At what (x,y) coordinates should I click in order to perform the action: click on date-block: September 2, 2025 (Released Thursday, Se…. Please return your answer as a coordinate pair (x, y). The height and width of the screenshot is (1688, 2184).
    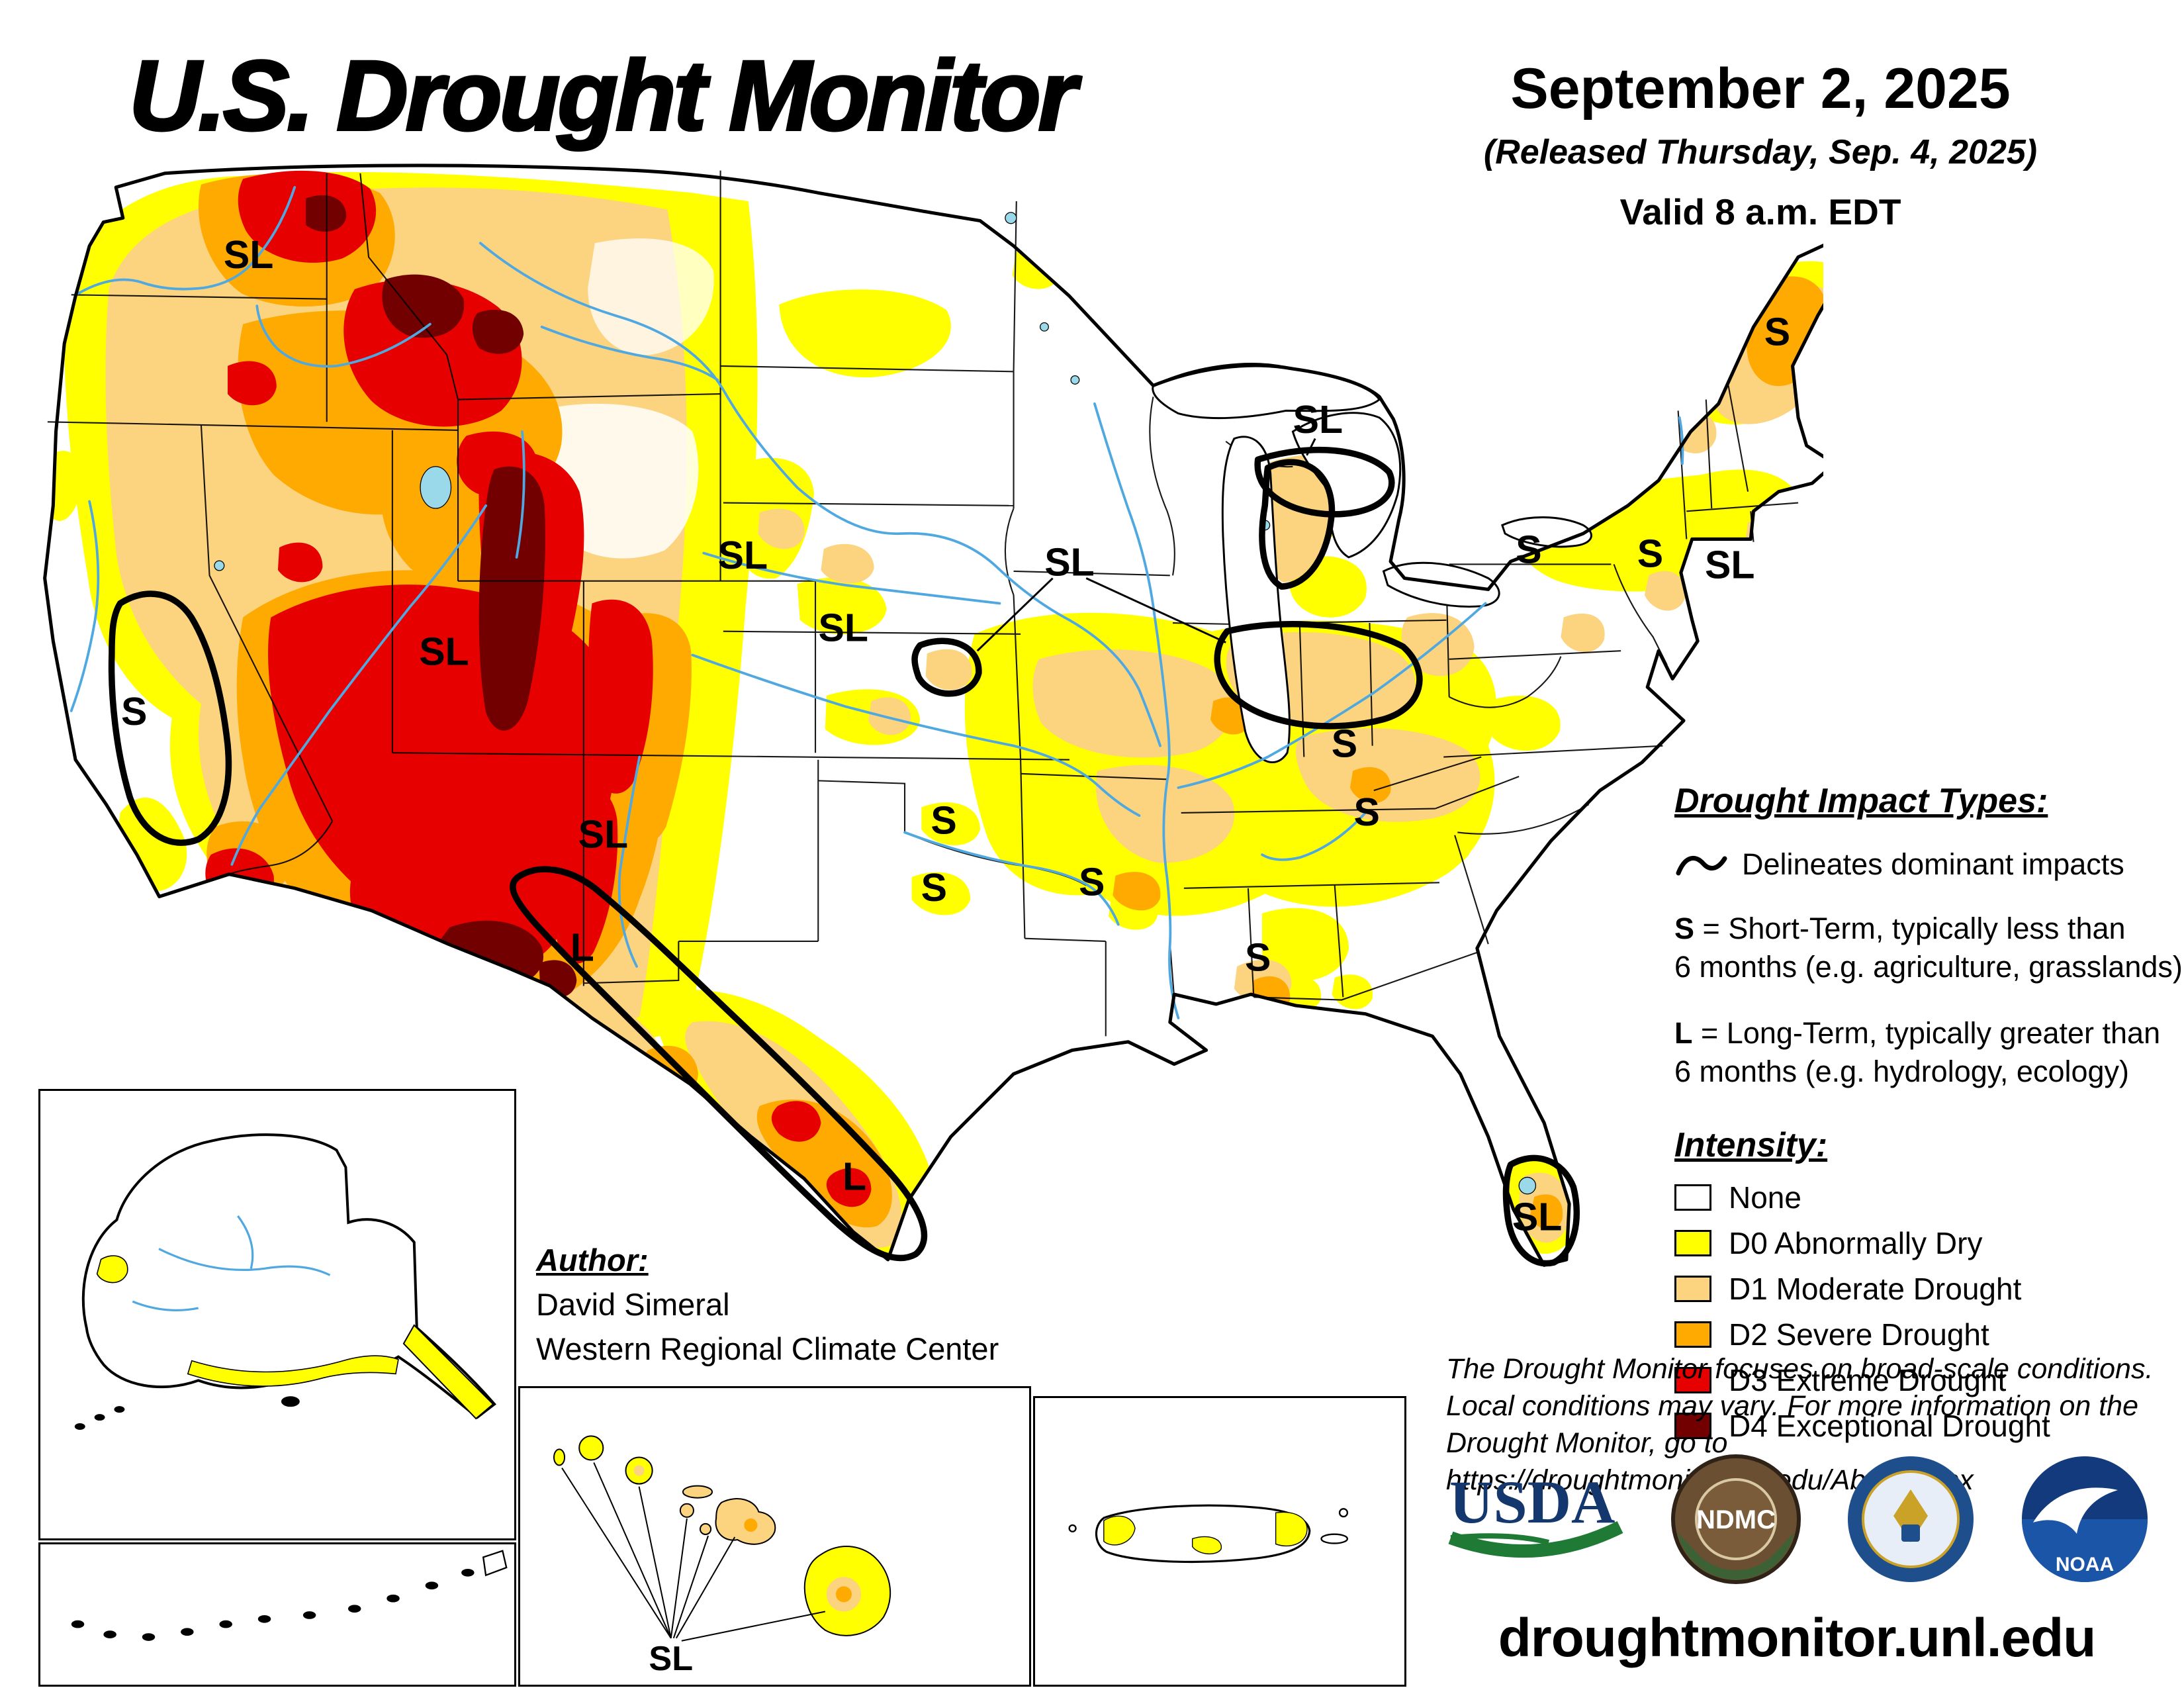
    Looking at the image, I should click on (1760, 144).